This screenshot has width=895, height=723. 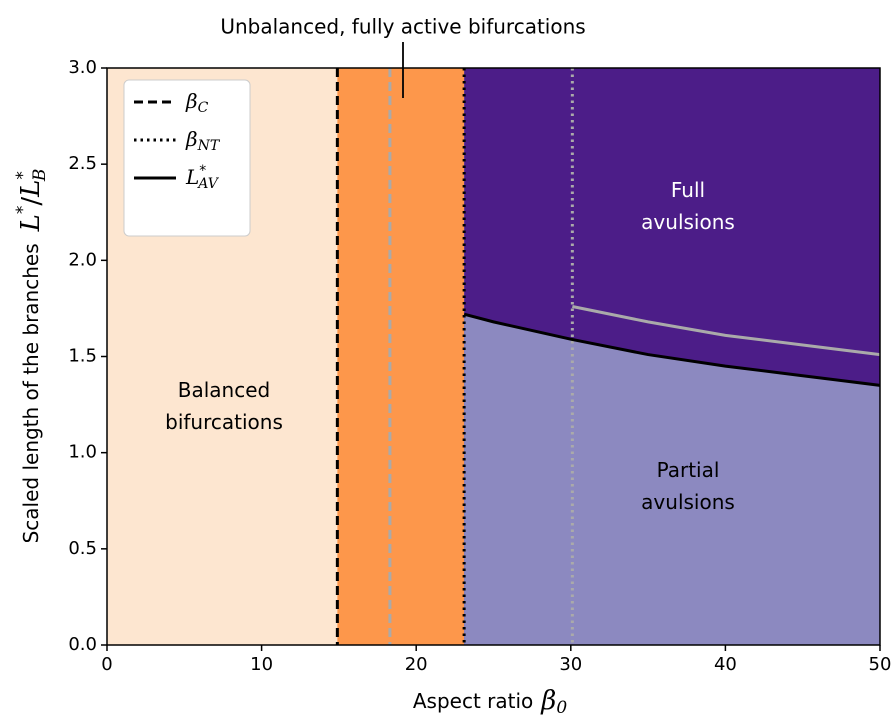 I want to click on region-label: Full avulsions, so click(x=688, y=206).